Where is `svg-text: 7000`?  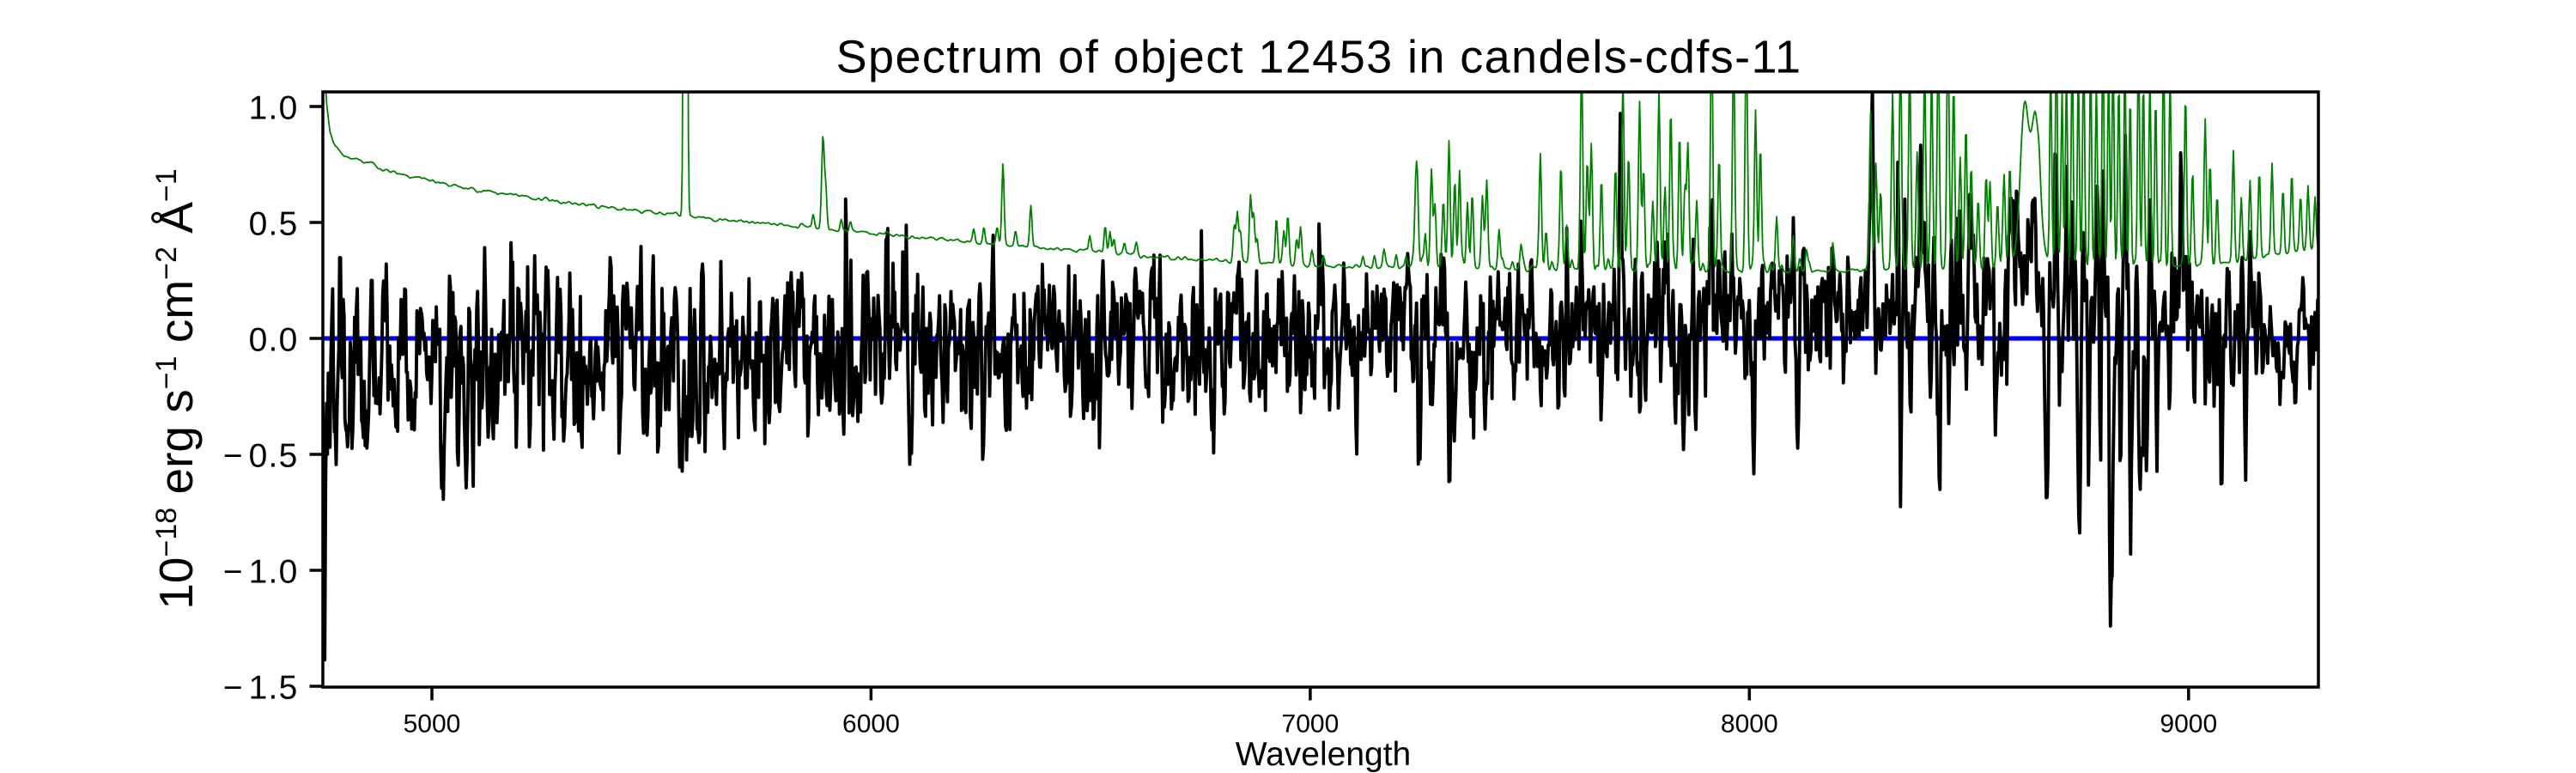 svg-text: 7000 is located at coordinates (1311, 724).